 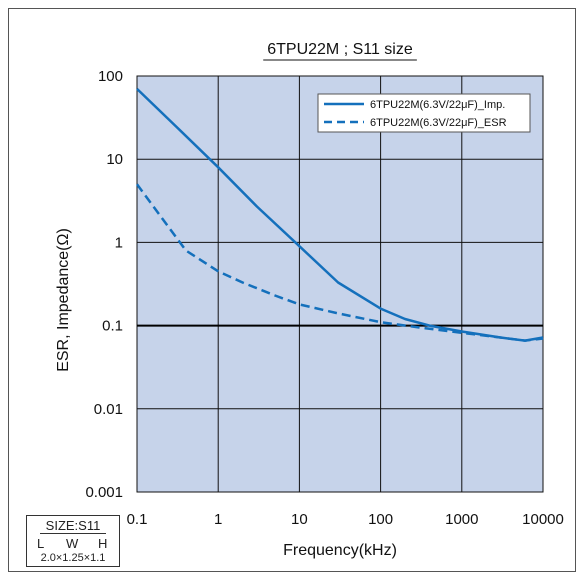 What do you see at coordinates (108, 409) in the screenshot?
I see `y-tick-label: 0.01` at bounding box center [108, 409].